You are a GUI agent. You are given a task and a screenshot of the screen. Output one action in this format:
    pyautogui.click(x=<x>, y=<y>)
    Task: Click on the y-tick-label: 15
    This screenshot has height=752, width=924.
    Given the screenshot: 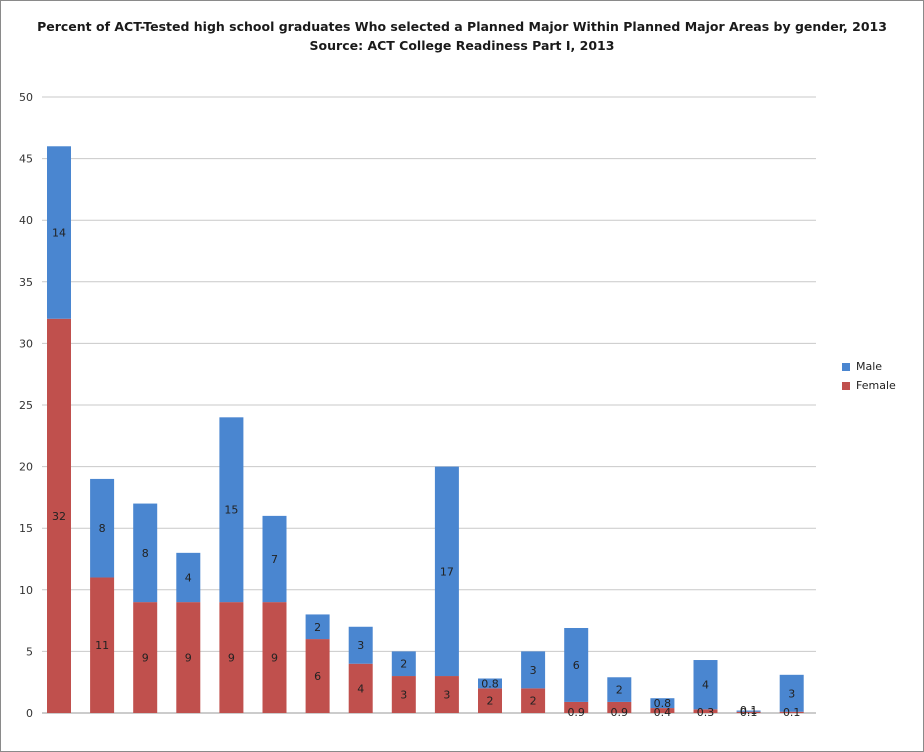 What is the action you would take?
    pyautogui.click(x=26, y=528)
    